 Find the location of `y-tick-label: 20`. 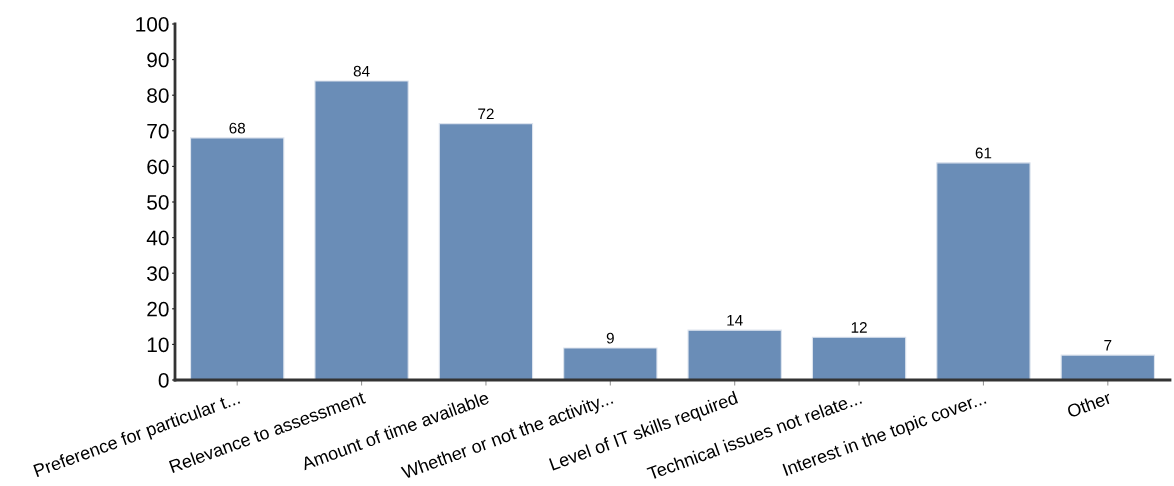

y-tick-label: 20 is located at coordinates (158, 309).